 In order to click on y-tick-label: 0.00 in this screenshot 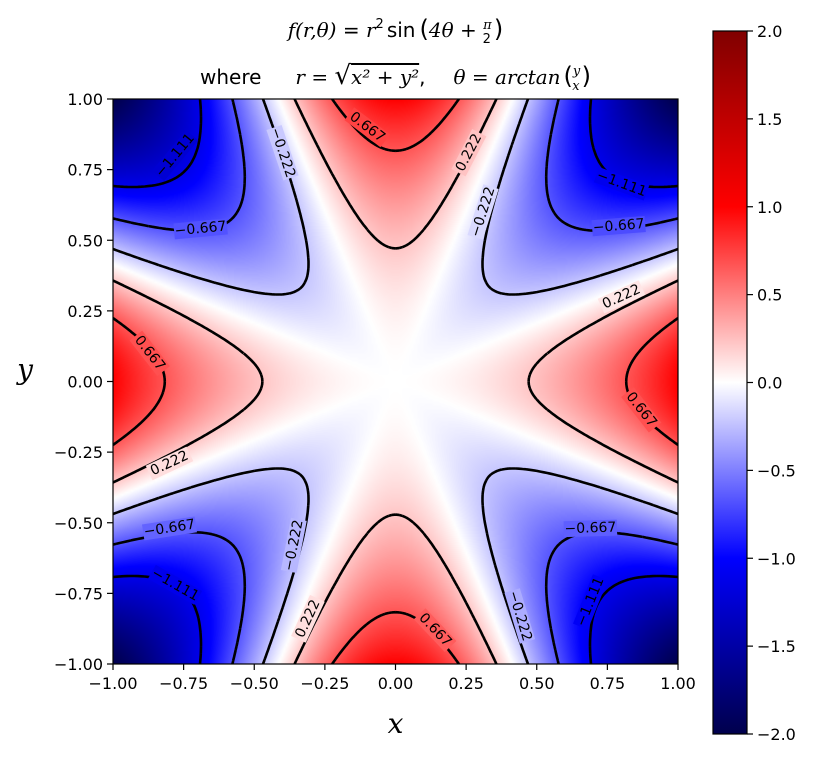, I will do `click(85, 382)`.